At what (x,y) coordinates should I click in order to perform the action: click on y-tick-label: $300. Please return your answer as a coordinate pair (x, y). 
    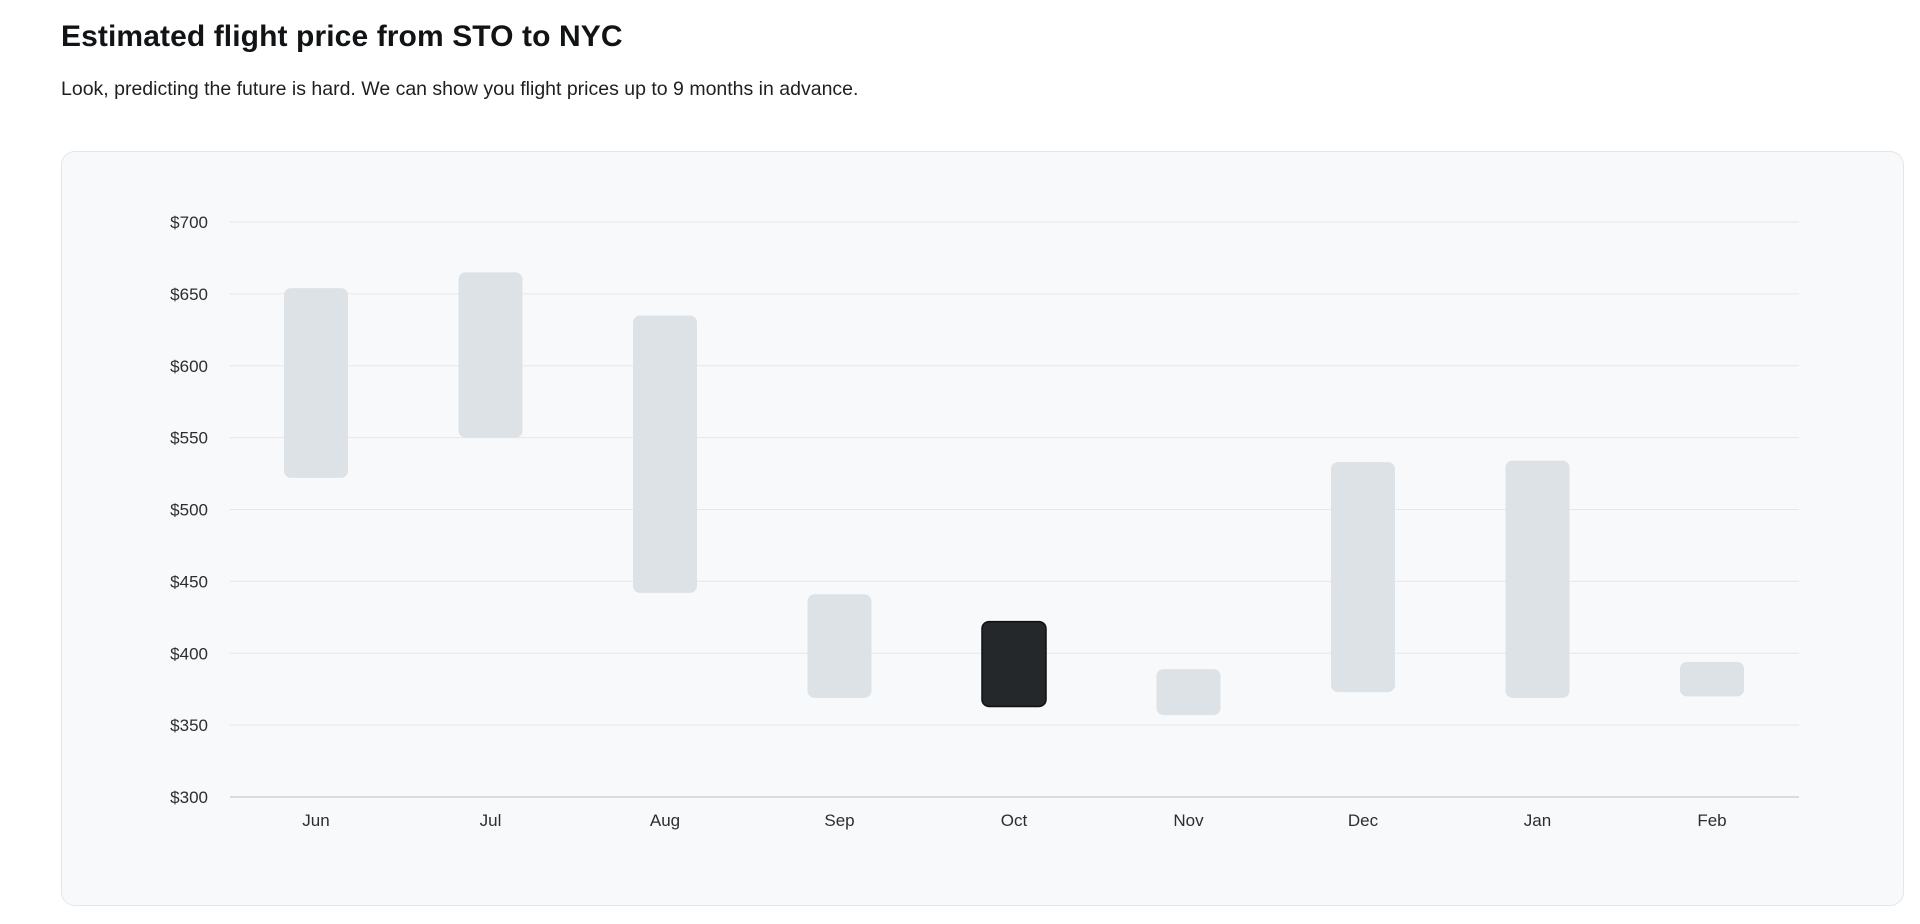
    Looking at the image, I should click on (189, 797).